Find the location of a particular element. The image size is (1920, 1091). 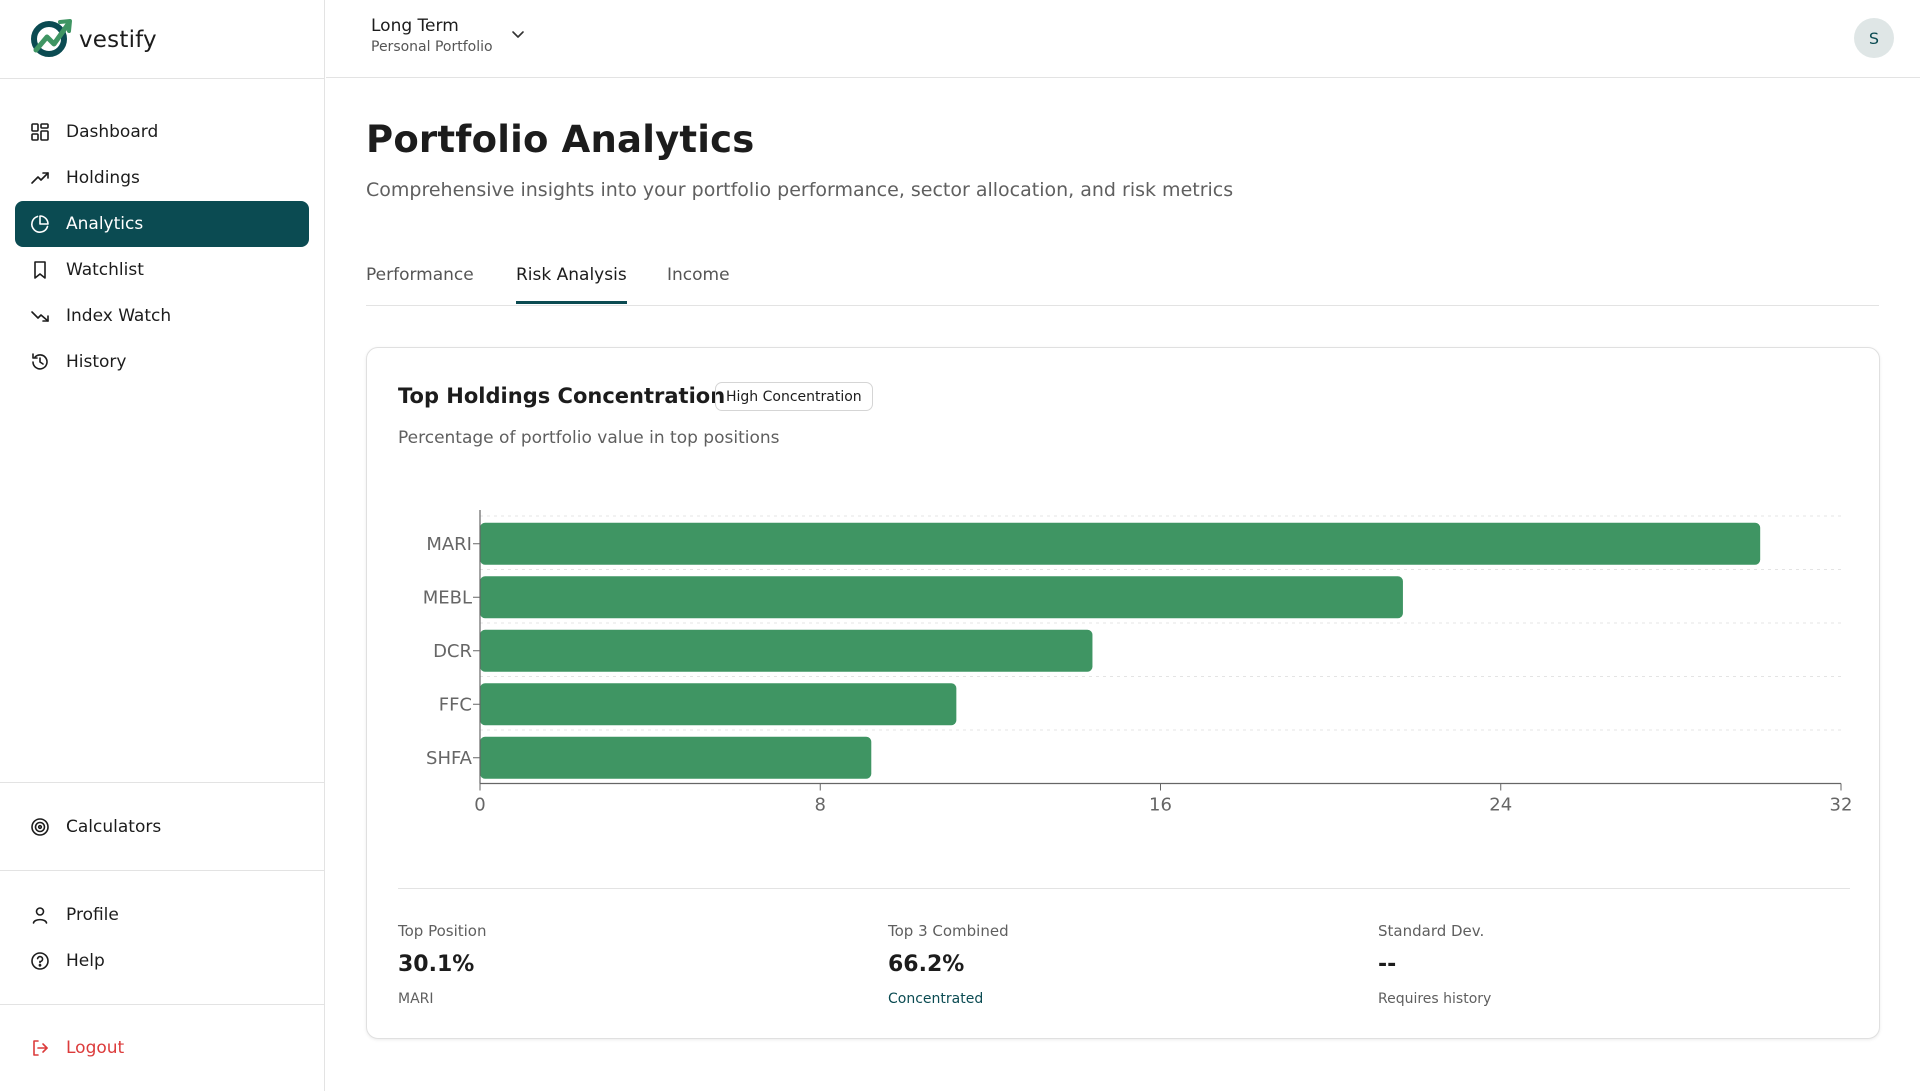

bar-mari is located at coordinates (1120, 543).